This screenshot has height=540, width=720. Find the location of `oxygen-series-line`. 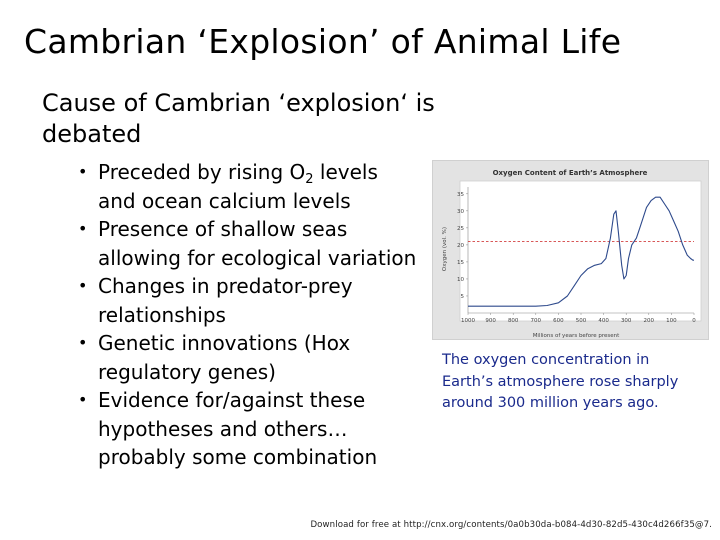

oxygen-series-line is located at coordinates (581, 251).